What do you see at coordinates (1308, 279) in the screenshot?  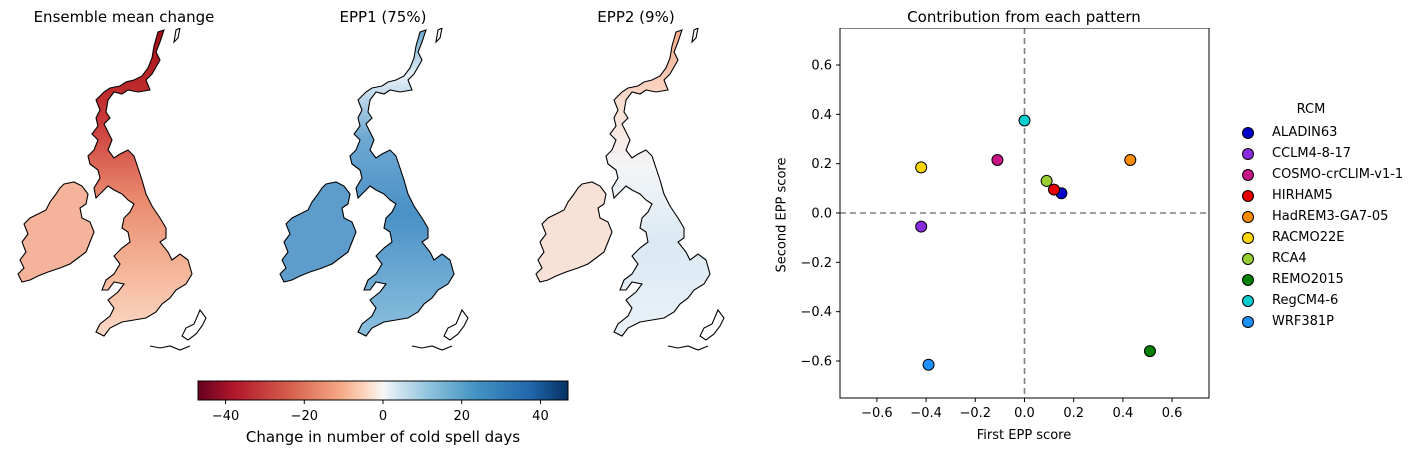 I see `legend-label: REMO2015` at bounding box center [1308, 279].